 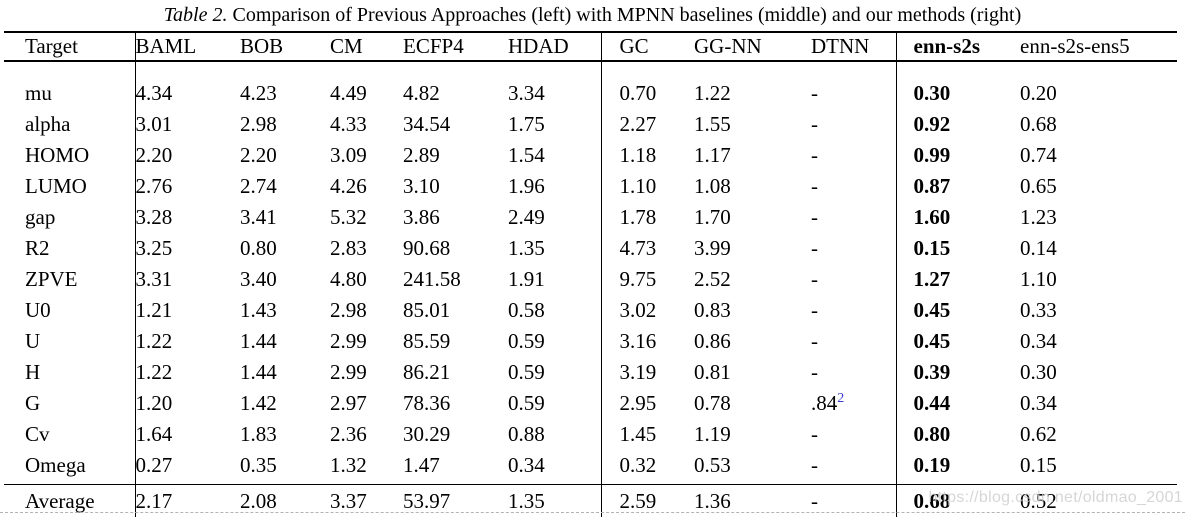 I want to click on value-cell-H-dtnn: -, so click(x=851, y=372).